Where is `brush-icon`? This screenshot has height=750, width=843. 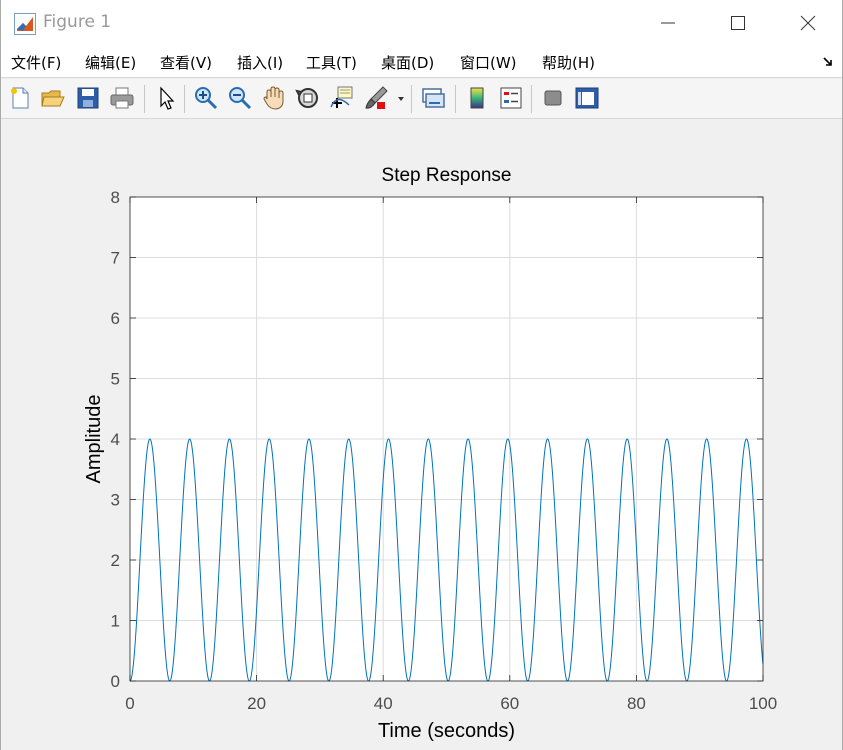 brush-icon is located at coordinates (376, 98).